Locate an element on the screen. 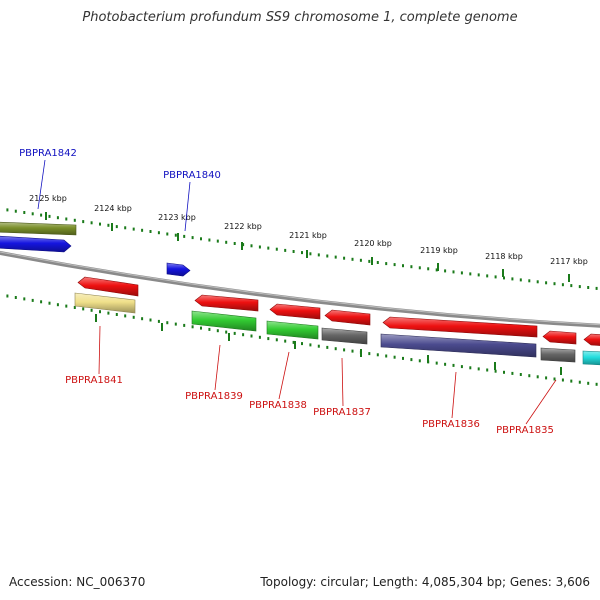 The height and width of the screenshot is (600, 600). callout-line-PBPRA1837 is located at coordinates (342, 382).